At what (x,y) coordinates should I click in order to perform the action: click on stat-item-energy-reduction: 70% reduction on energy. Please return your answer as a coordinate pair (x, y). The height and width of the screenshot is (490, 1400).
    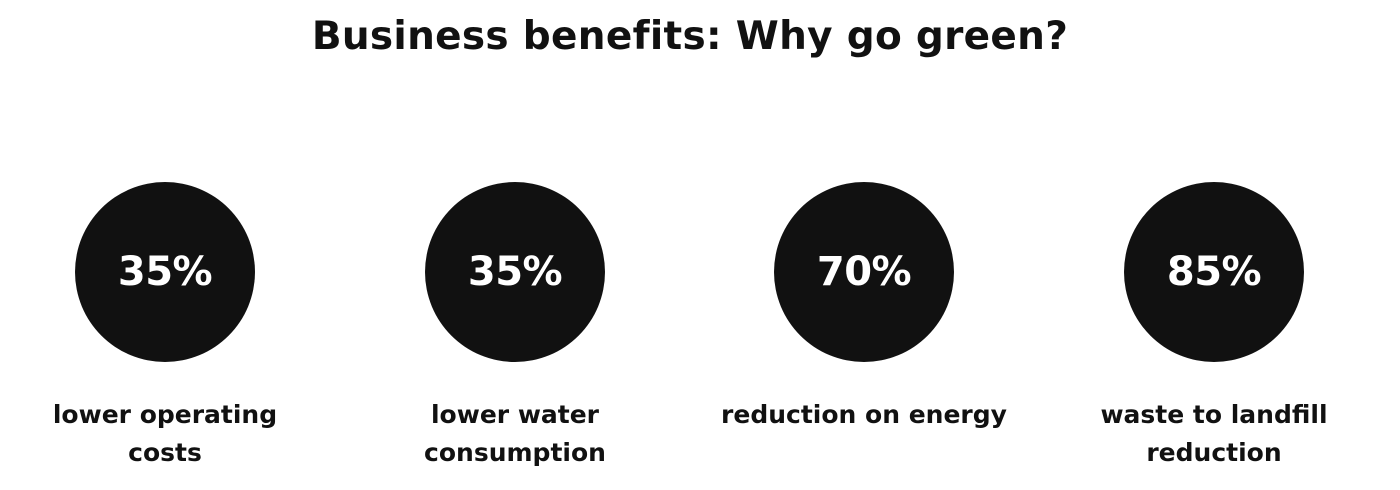
    Looking at the image, I should click on (864, 308).